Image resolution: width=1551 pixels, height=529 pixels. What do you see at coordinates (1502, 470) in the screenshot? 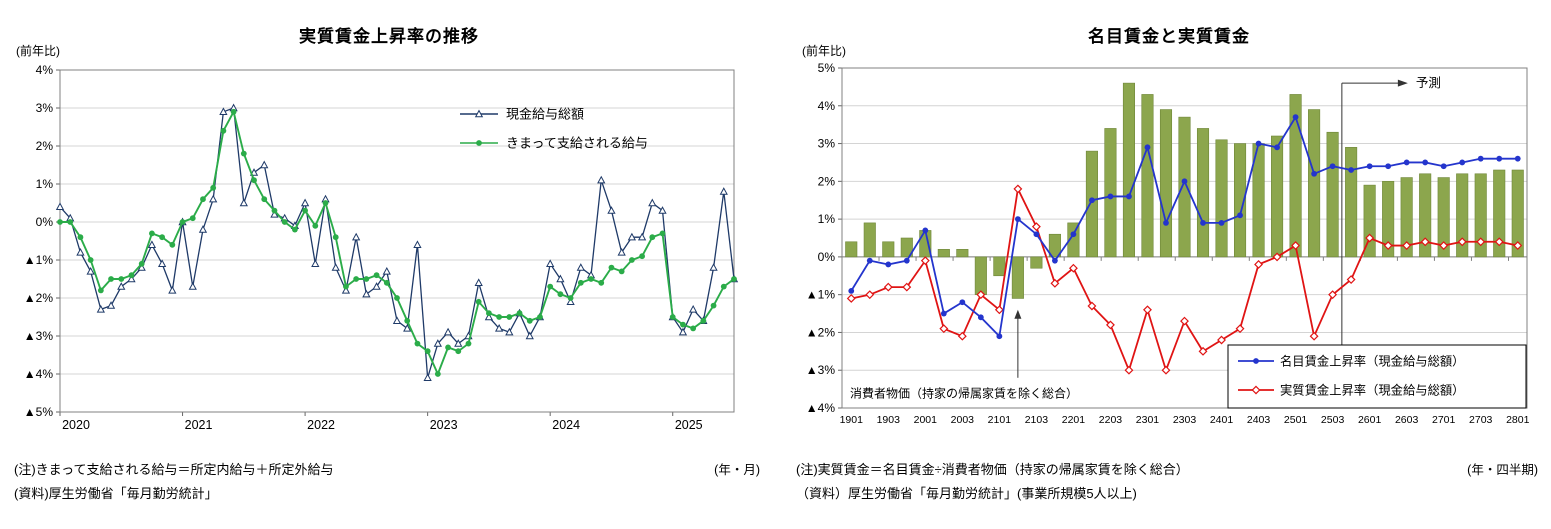
I see `right-x-axis-unit-label: (年・四半期)` at bounding box center [1502, 470].